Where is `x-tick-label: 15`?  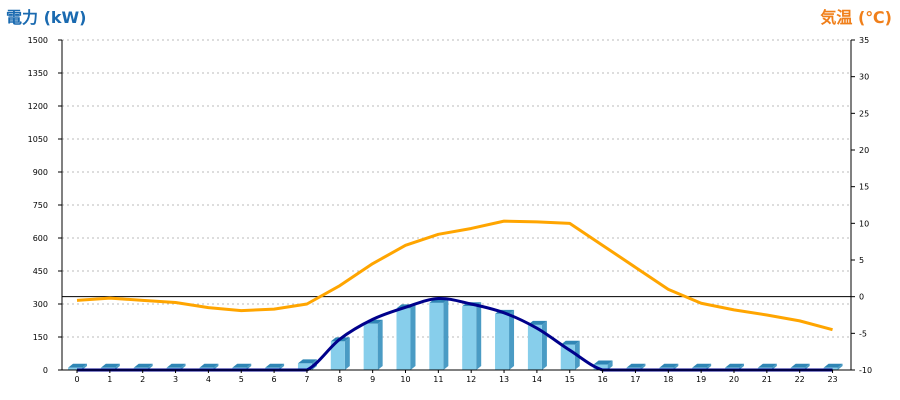 x-tick-label: 15 is located at coordinates (570, 379).